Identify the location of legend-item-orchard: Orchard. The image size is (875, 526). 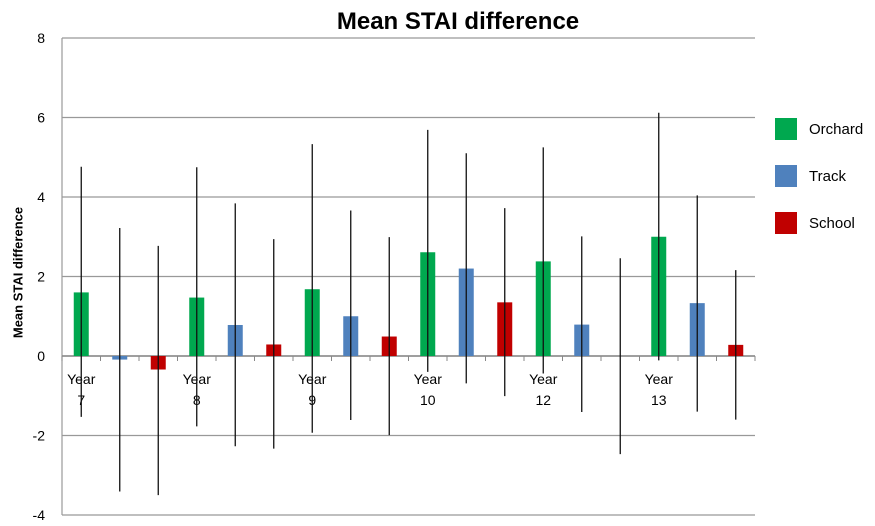
(819, 129).